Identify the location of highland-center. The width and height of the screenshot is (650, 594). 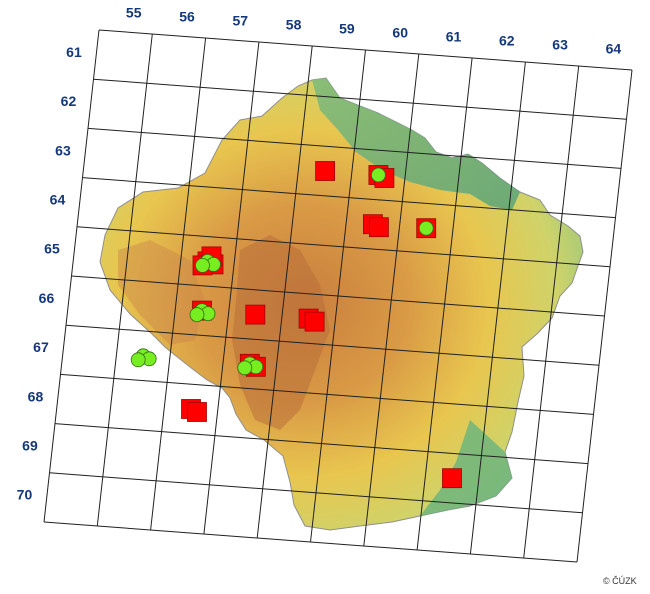
(281, 332).